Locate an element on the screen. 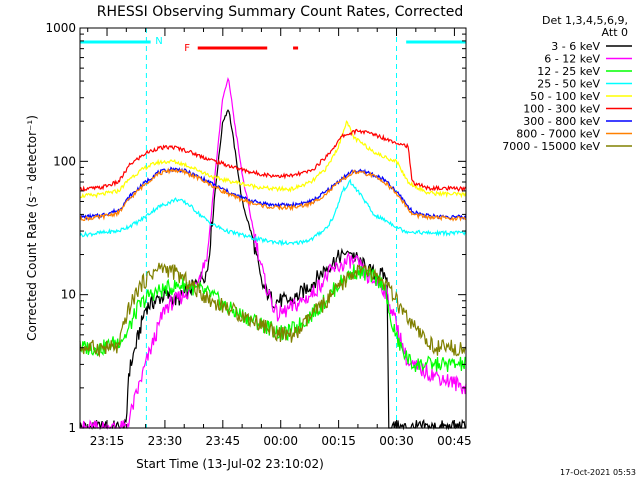  y-tick-label-2: 100 is located at coordinates (64, 161).